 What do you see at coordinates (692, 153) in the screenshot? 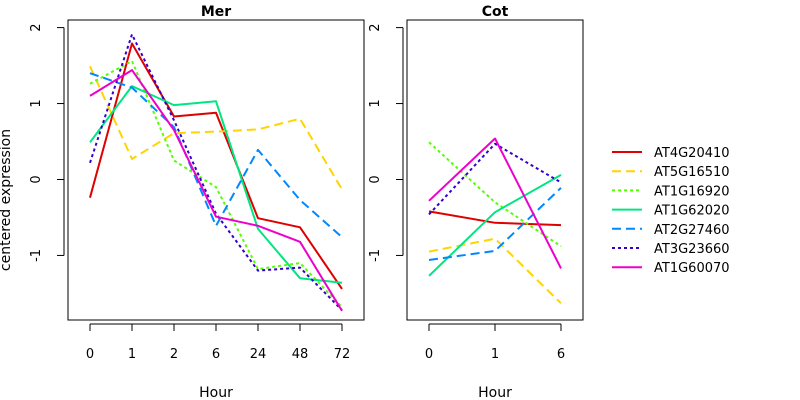
I see `legend-label-at4g20410: AT4G20410` at bounding box center [692, 153].